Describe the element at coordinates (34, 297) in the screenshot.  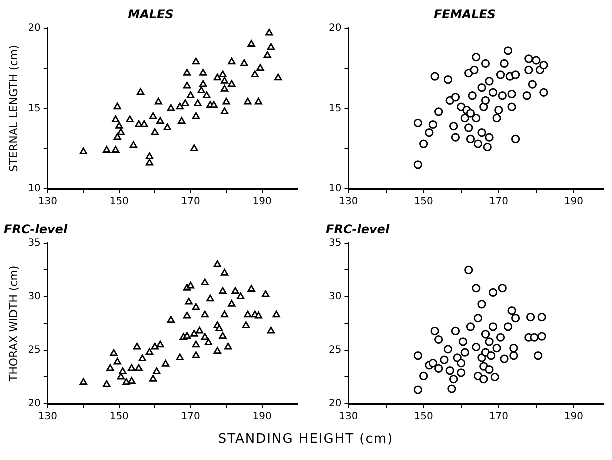
I see `y-tick-label: 30` at that location.